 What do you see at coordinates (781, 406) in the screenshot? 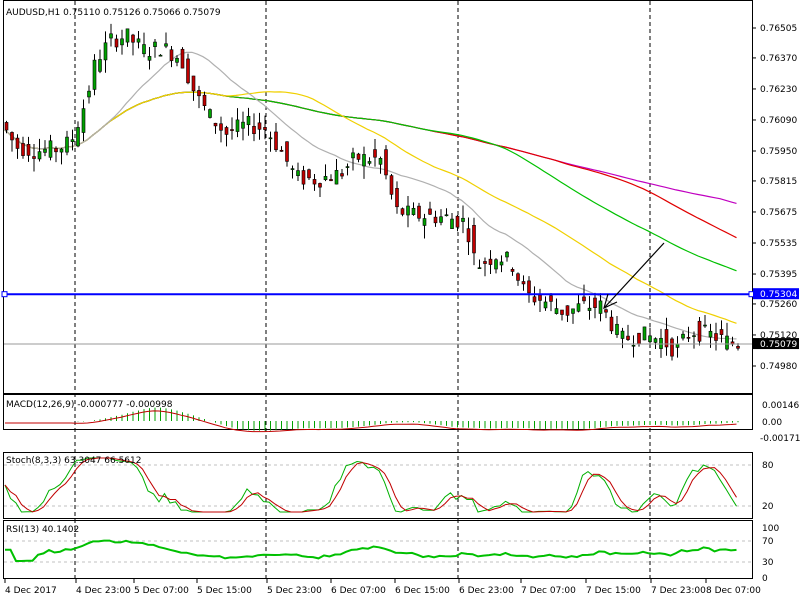
I see `macd-tick-high: 0.001467` at bounding box center [781, 406].